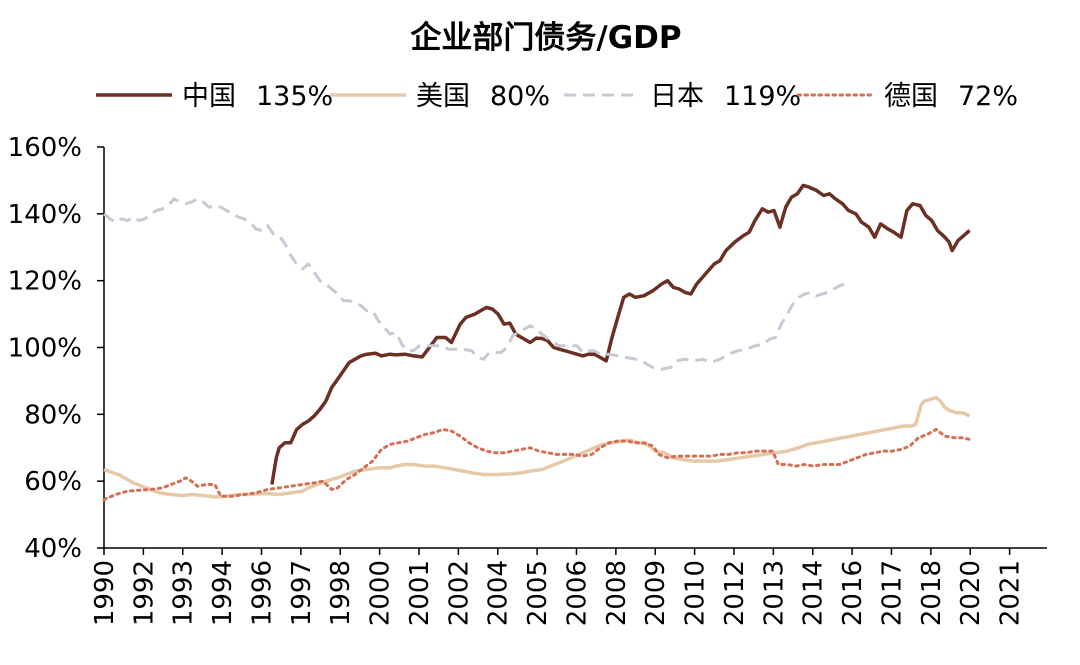  Describe the element at coordinates (988, 96) in the screenshot. I see `legend-value-4: 72%` at that location.